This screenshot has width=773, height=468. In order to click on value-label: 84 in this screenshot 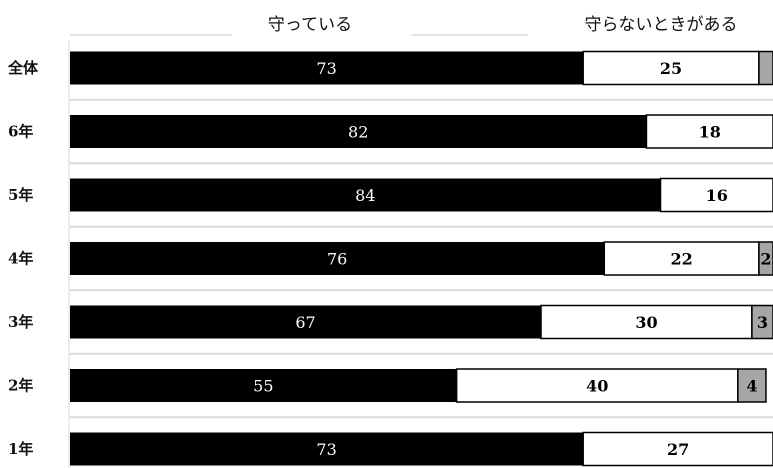, I will do `click(365, 195)`.